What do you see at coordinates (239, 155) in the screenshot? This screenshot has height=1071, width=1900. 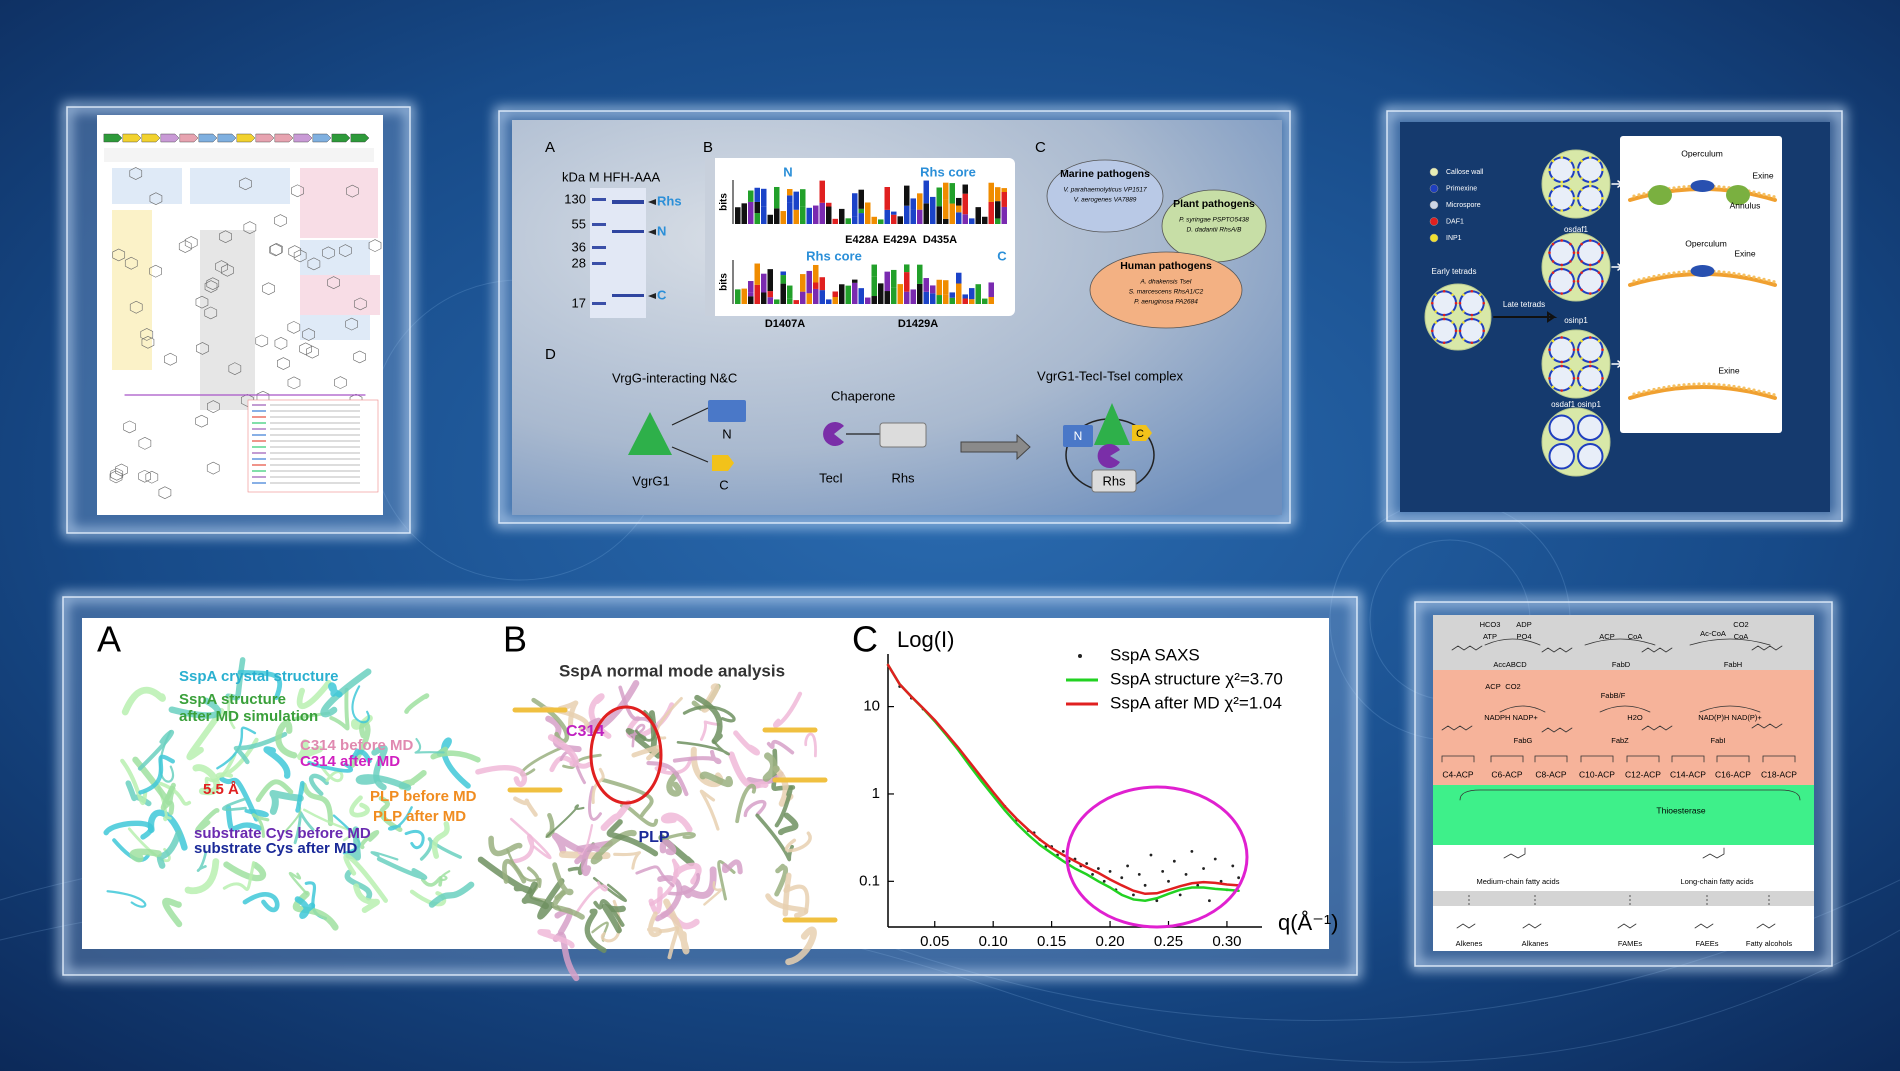 I see `gene-legend` at bounding box center [239, 155].